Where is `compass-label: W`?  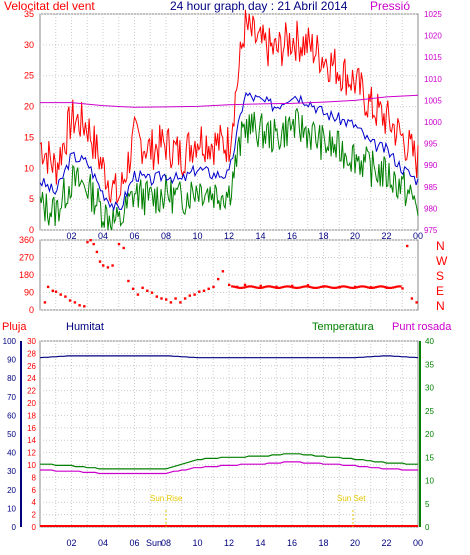 compass-label: W is located at coordinates (442, 261).